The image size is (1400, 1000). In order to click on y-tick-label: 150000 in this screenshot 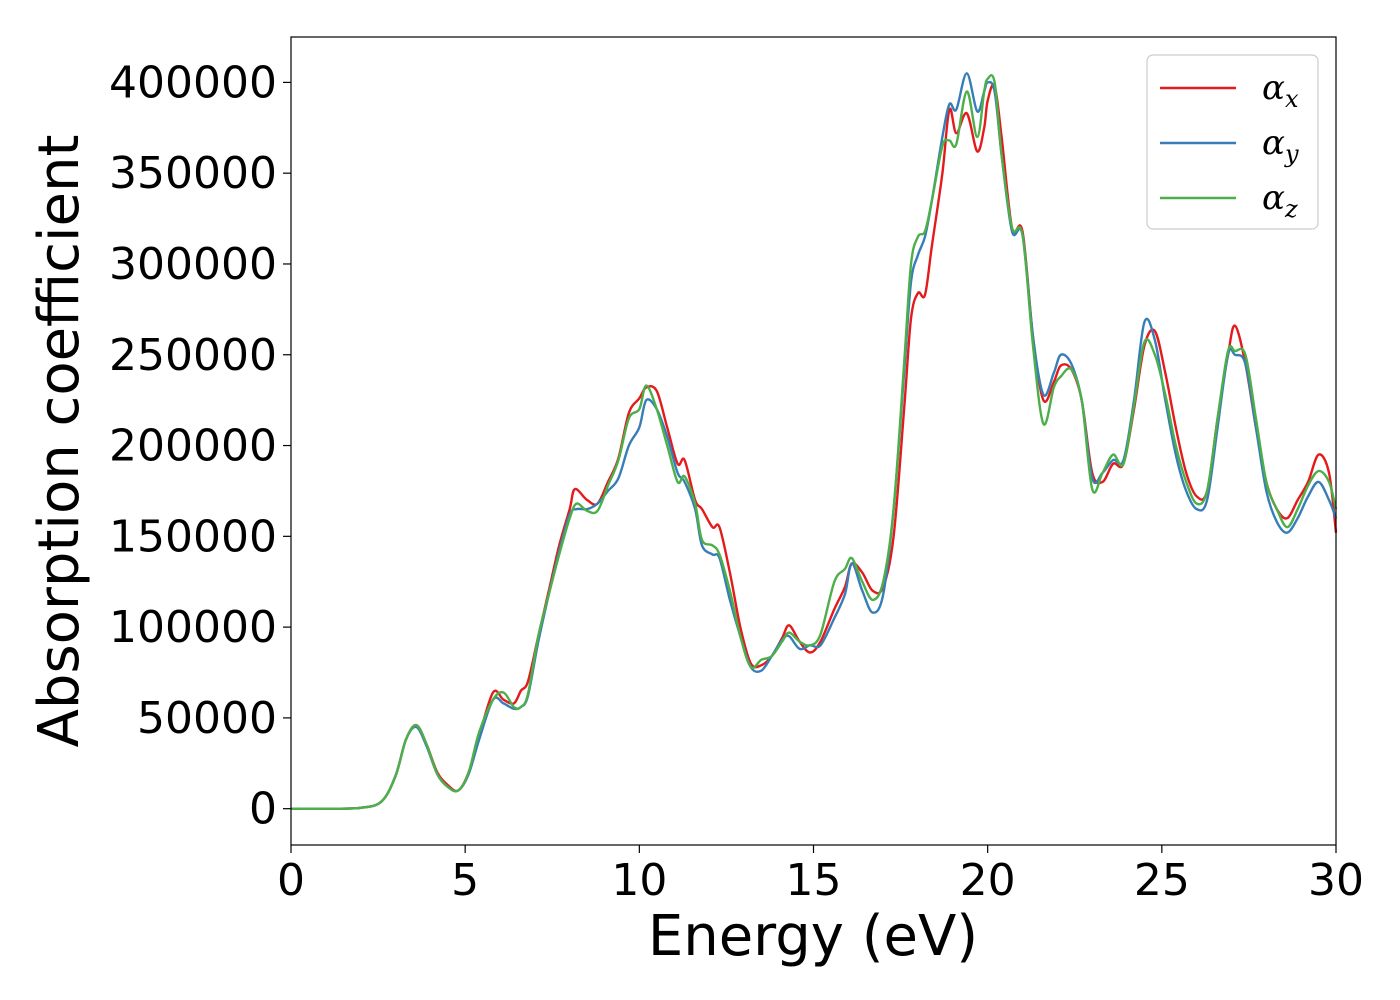, I will do `click(193, 536)`.